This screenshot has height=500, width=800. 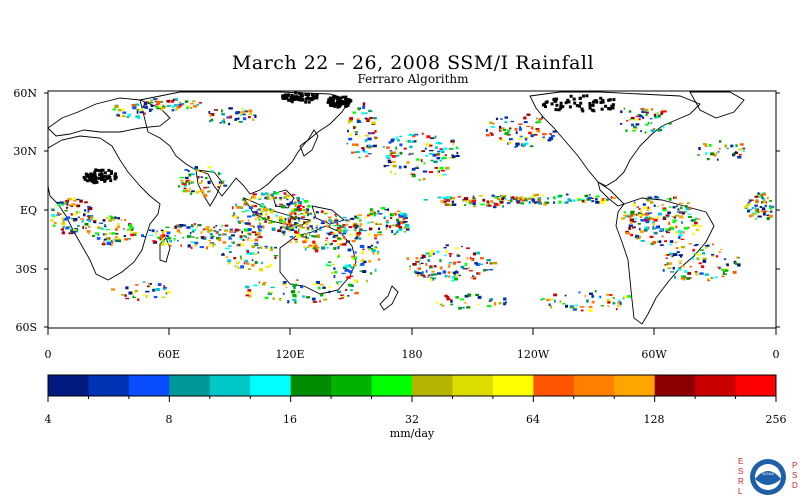 I want to click on noaa-esrl-psd-logo: E S R L NOAA P S D, so click(x=768, y=476).